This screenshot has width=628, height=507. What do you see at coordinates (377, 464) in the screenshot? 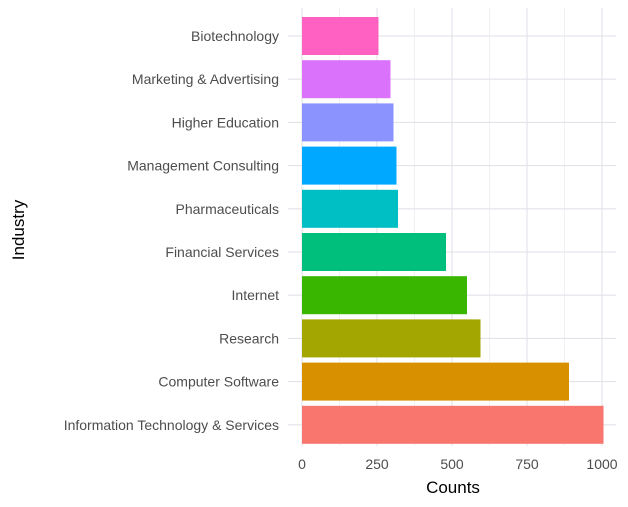
I see `x-tick-label: 250` at bounding box center [377, 464].